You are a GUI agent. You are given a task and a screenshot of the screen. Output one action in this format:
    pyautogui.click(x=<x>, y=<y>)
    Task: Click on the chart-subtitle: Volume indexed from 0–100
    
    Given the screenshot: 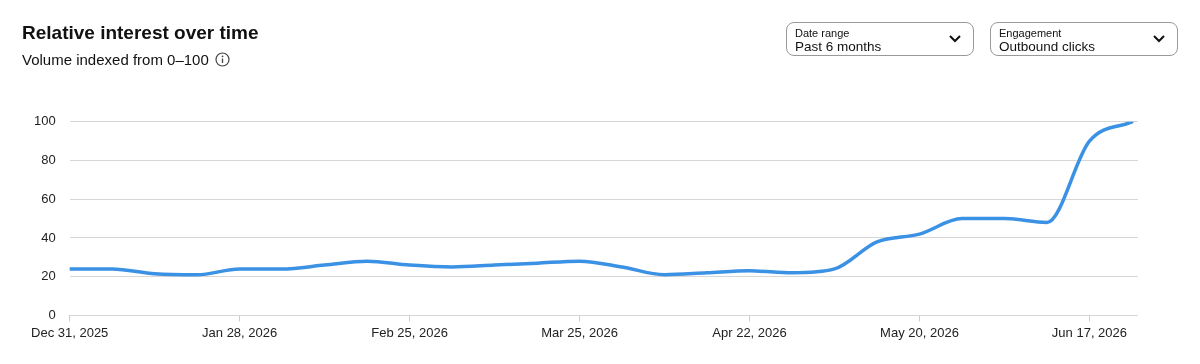 What is the action you would take?
    pyautogui.click(x=115, y=59)
    